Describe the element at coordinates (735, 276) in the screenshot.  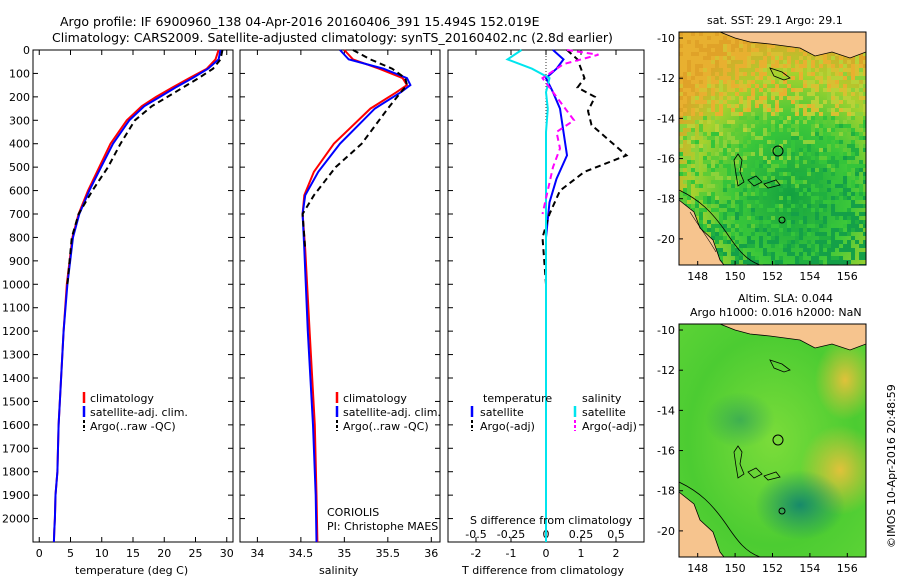
I see `map-x-tick-label: 150` at that location.